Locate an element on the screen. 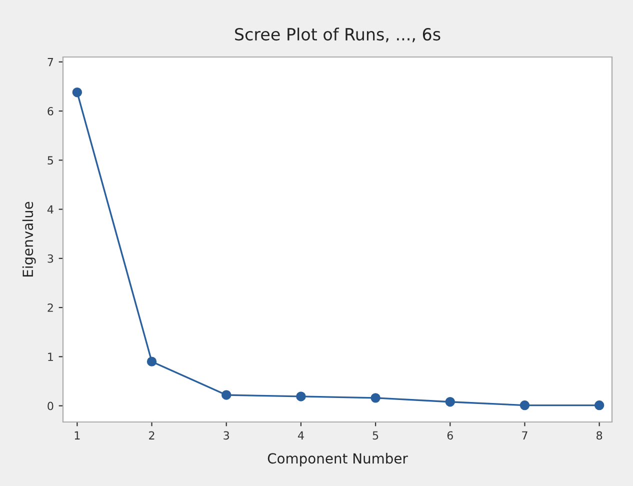  x-tick-label: 1 is located at coordinates (77, 435).